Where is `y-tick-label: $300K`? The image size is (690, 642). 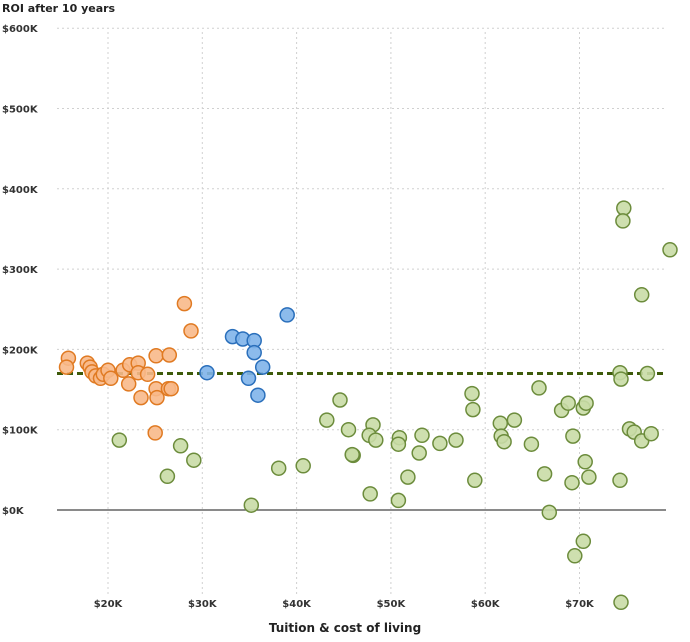
y-tick-label: $300K is located at coordinates (20, 270).